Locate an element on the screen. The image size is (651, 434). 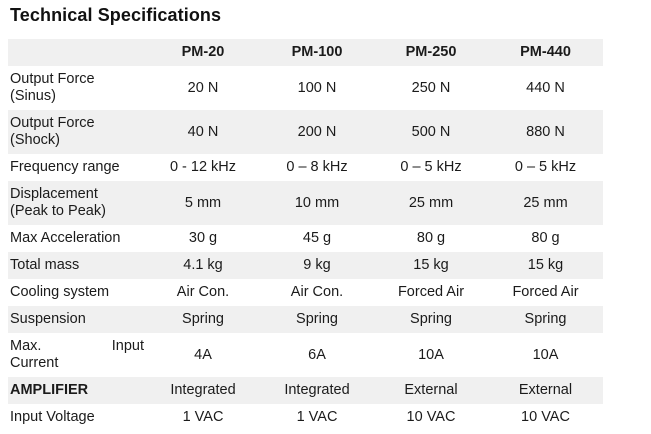
row-label-line: Max Acceleration is located at coordinates (65, 238).